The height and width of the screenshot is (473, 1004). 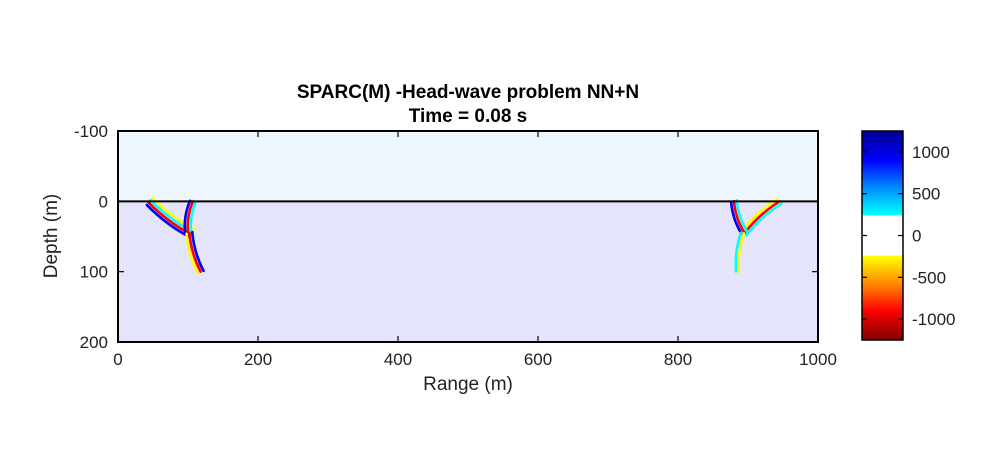 What do you see at coordinates (51, 236) in the screenshot?
I see `y-axis-label: Depth (m)` at bounding box center [51, 236].